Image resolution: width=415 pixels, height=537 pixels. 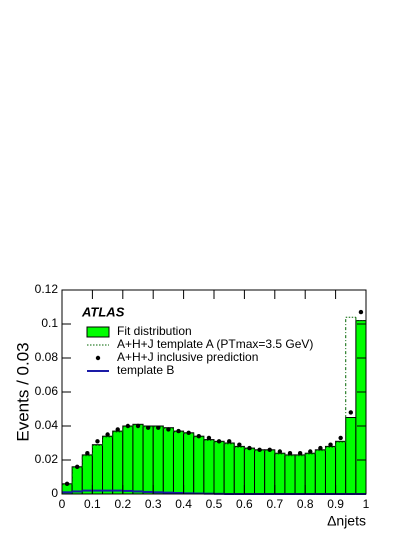 I want to click on x-tick-label: 0.8, so click(x=305, y=504).